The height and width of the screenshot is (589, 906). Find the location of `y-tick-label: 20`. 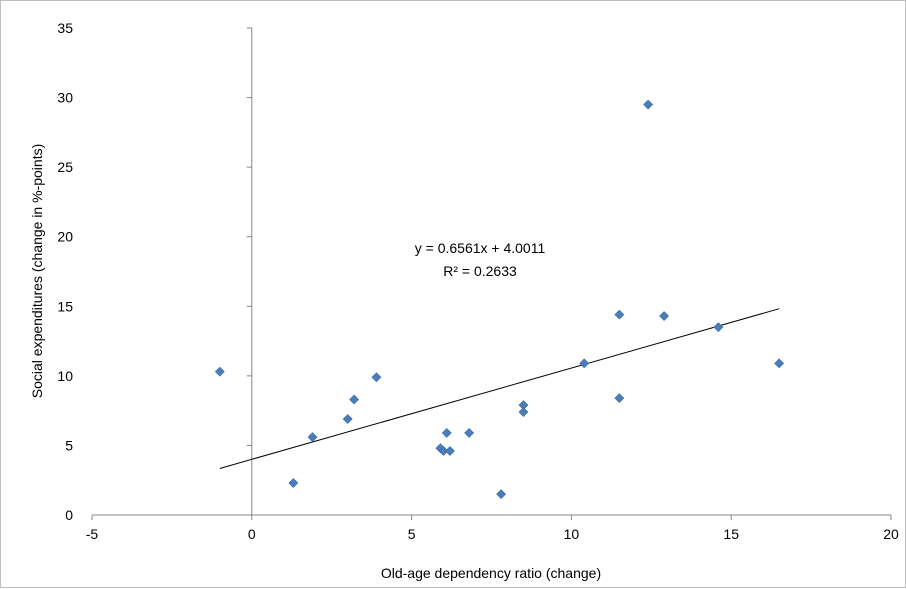

y-tick-label: 20 is located at coordinates (65, 237).